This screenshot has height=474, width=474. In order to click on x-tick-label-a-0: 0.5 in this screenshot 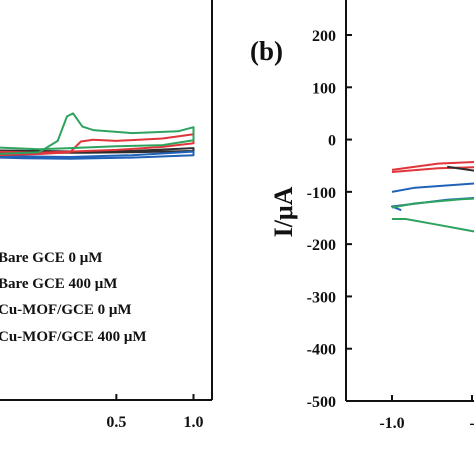, I will do `click(116, 422)`.